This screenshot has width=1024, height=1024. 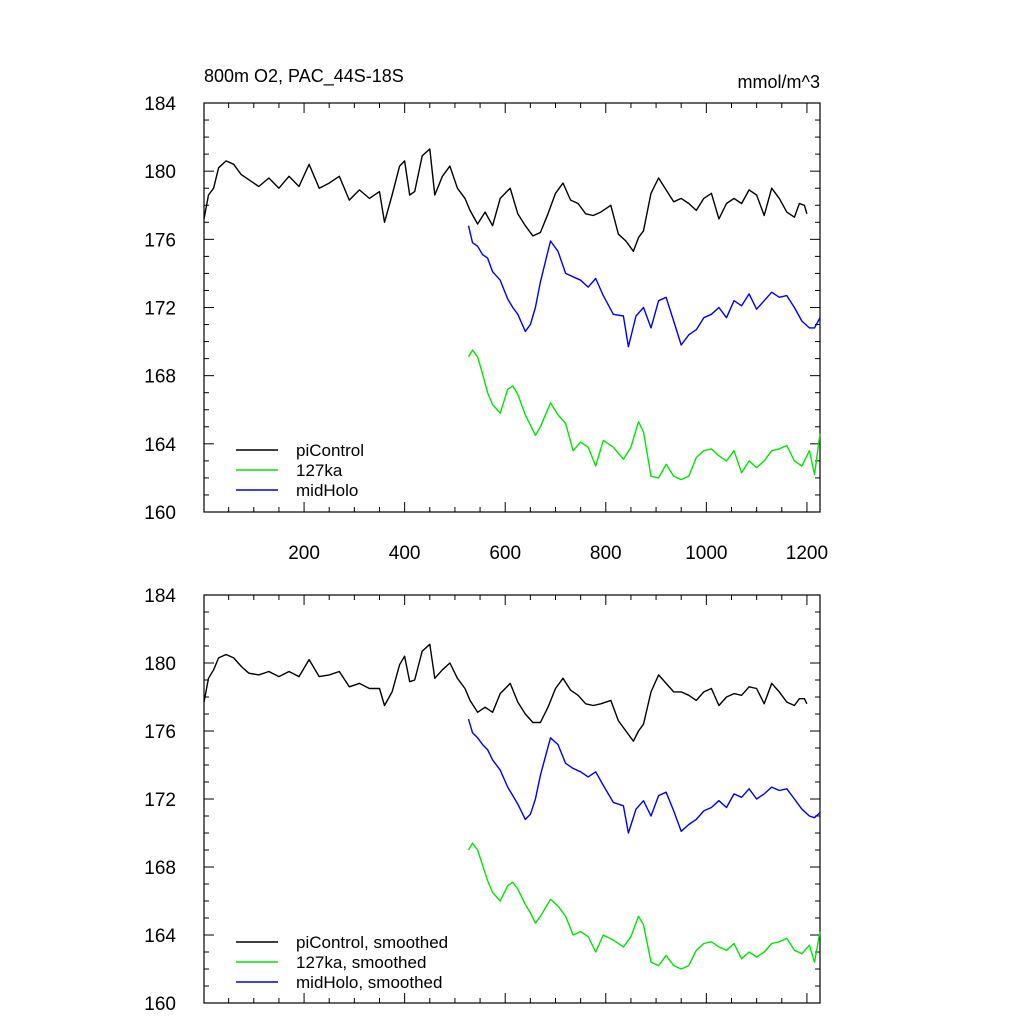 What do you see at coordinates (330, 450) in the screenshot?
I see `legend-label: piControl` at bounding box center [330, 450].